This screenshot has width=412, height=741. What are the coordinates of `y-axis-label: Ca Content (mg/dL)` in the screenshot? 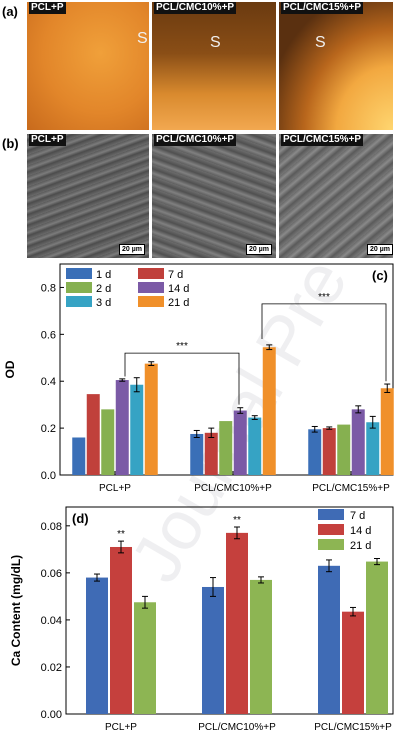 It's located at (16, 610).